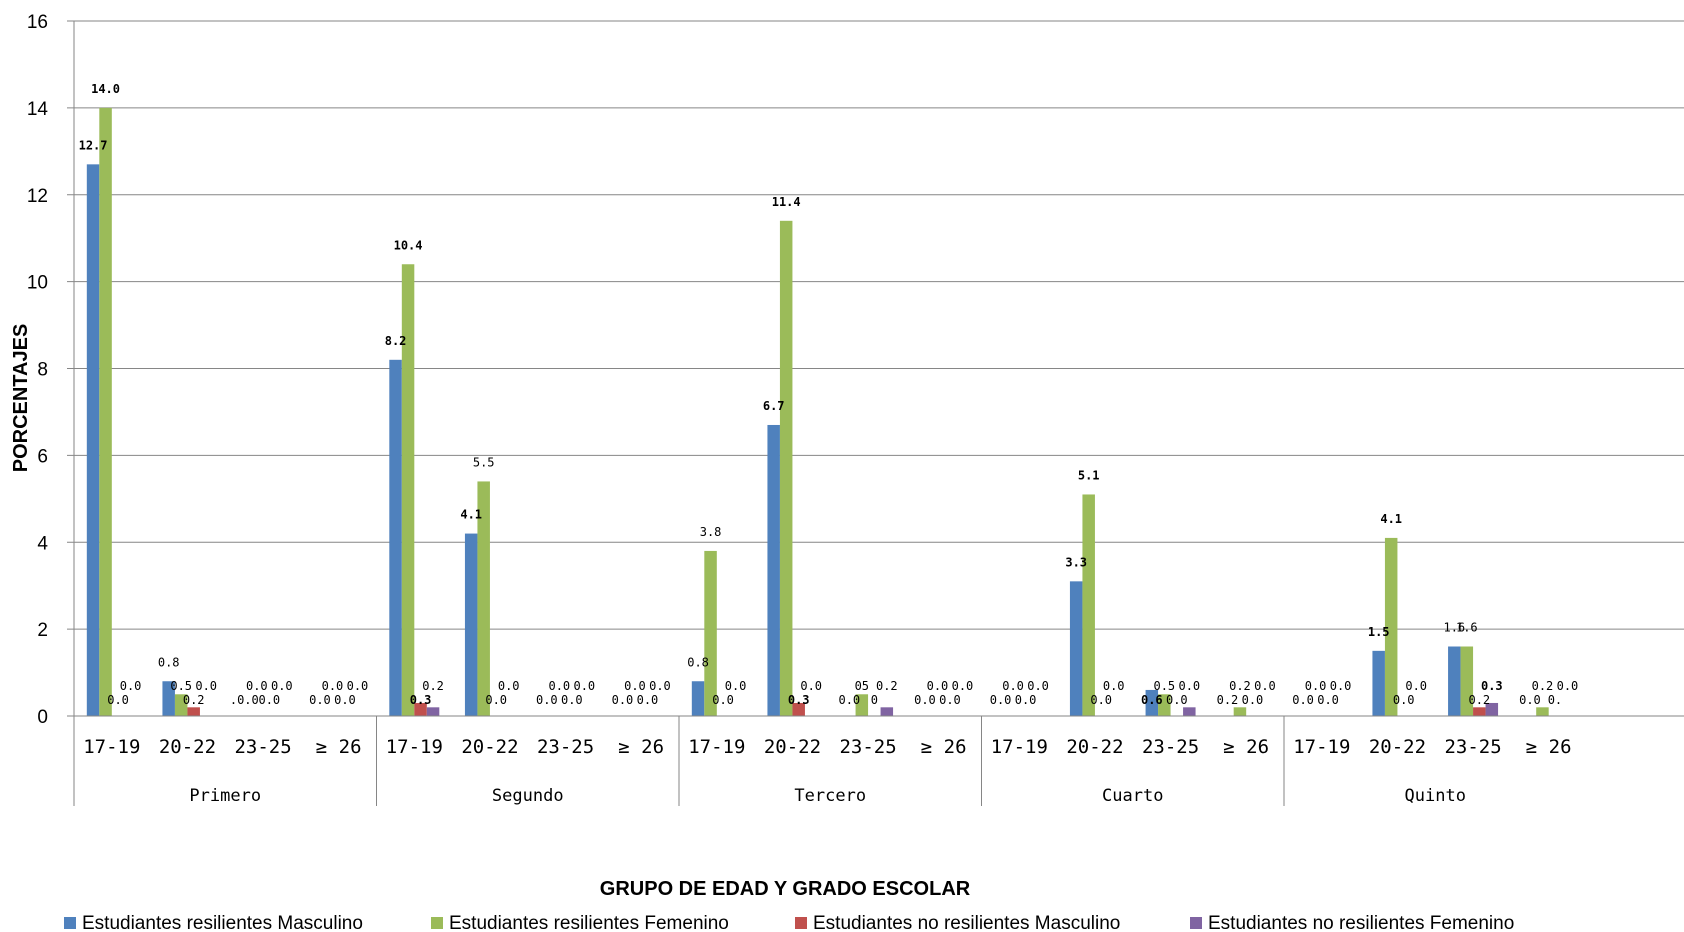 The height and width of the screenshot is (932, 1684). Describe the element at coordinates (42, 370) in the screenshot. I see `y-tick-label: 8` at that location.